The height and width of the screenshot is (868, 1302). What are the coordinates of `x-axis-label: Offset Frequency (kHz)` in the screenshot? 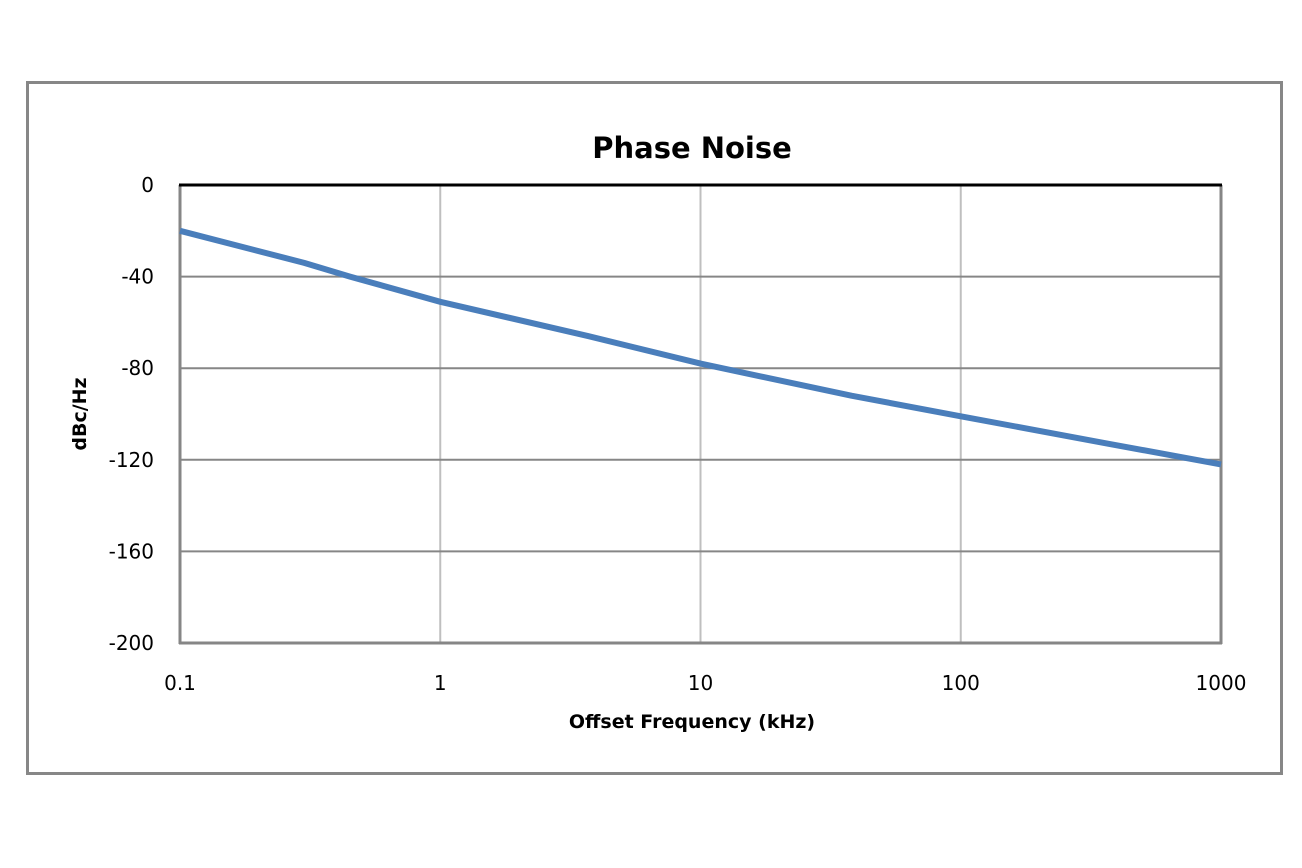 It's located at (692, 722).